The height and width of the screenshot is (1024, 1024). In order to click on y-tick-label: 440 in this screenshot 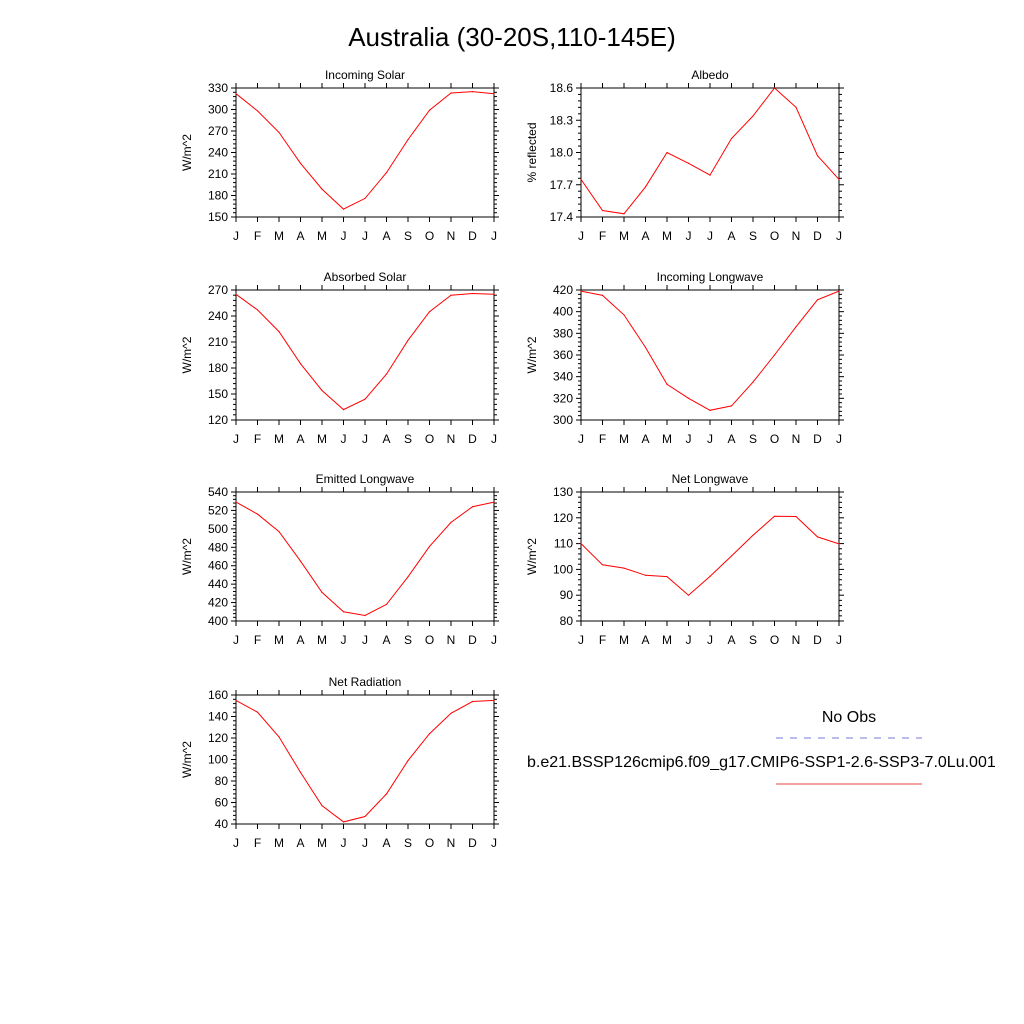, I will do `click(218, 584)`.